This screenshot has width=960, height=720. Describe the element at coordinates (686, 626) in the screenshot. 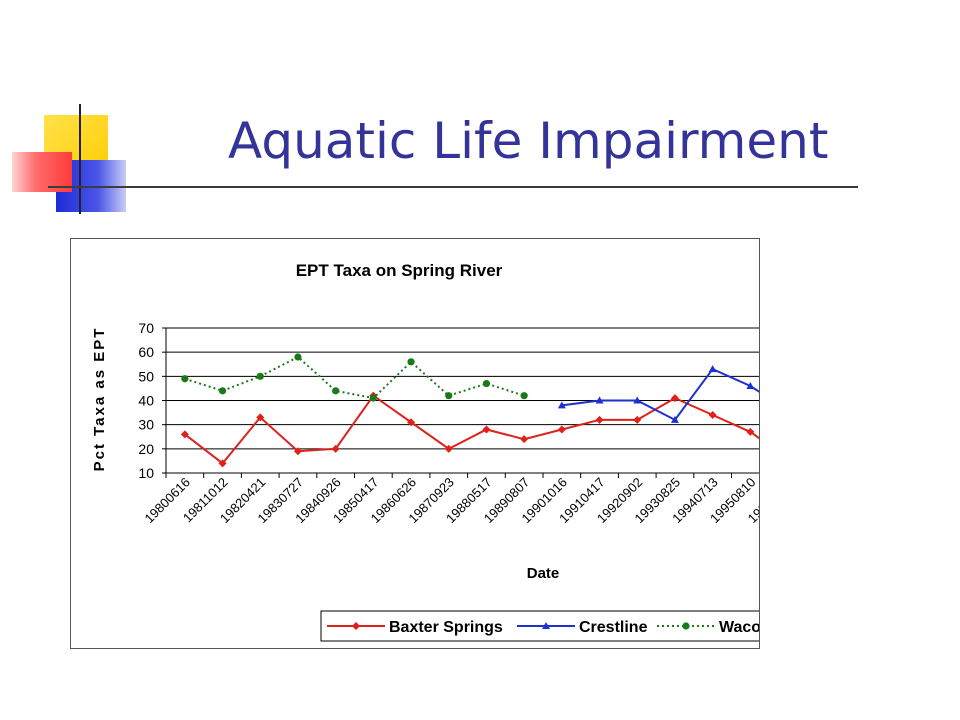

I see `legend-marker-waco` at that location.